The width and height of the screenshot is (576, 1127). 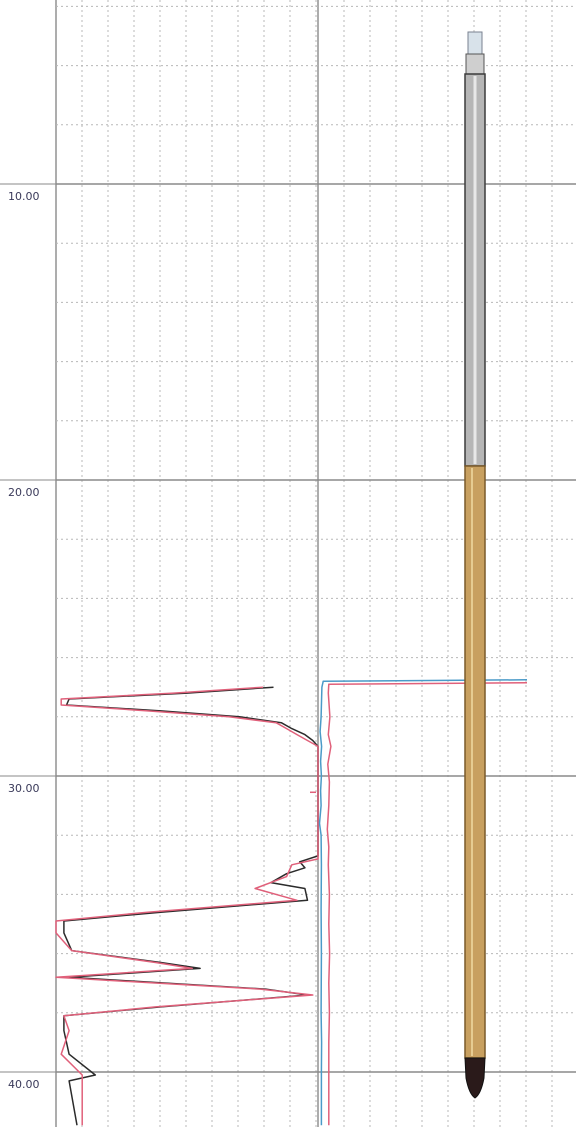 I want to click on probe-tip, so click(x=475, y=1078).